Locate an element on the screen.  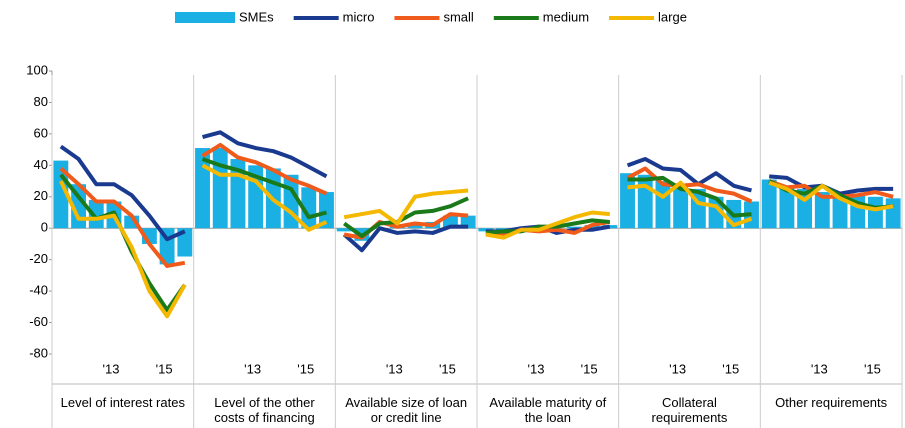
y-tick-label: -60 is located at coordinates (38, 321).